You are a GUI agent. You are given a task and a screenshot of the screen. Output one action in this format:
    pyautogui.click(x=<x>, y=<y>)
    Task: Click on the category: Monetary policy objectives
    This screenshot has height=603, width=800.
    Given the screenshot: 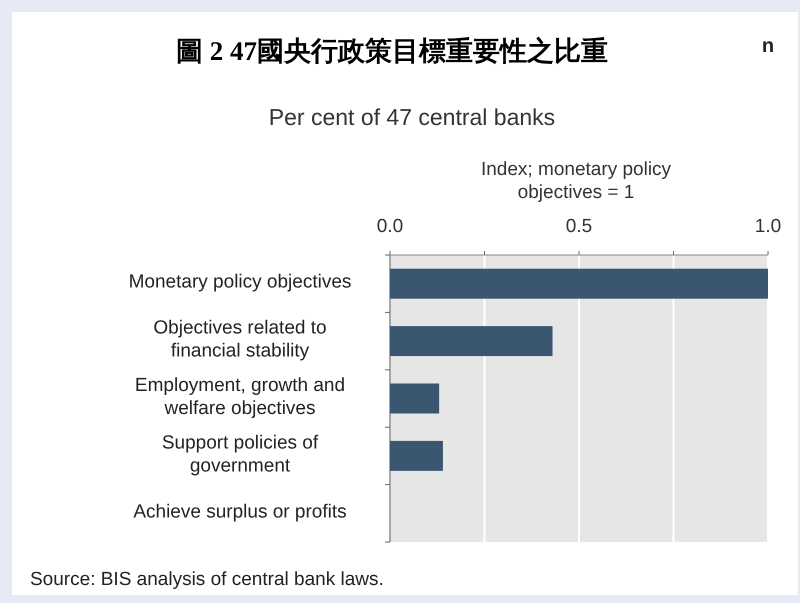 What is the action you would take?
    pyautogui.click(x=240, y=282)
    